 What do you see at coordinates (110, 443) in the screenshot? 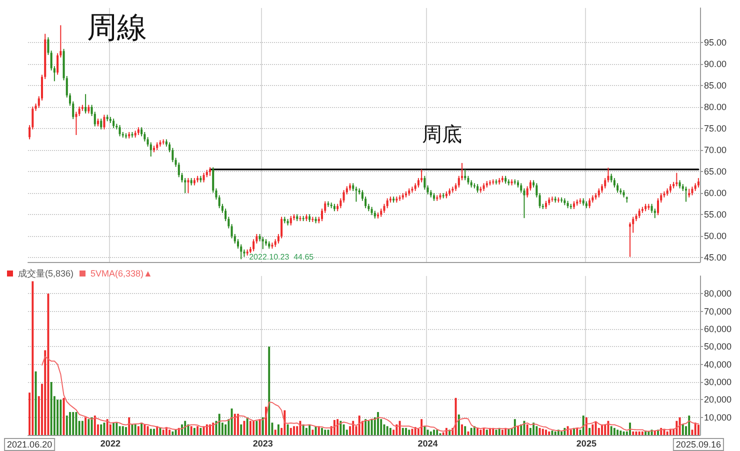
I see `x-tick-label: 2022` at bounding box center [110, 443].